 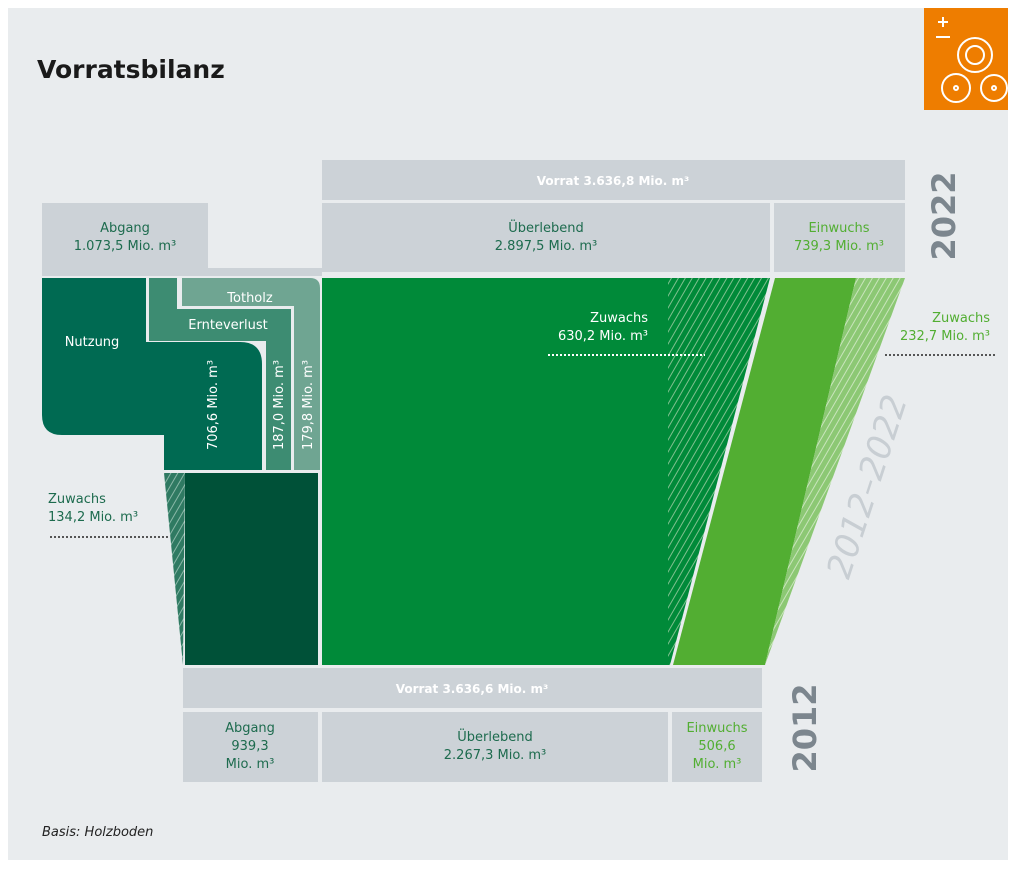 I want to click on einwuchs-2012-label: Einwuchs, so click(x=716, y=728).